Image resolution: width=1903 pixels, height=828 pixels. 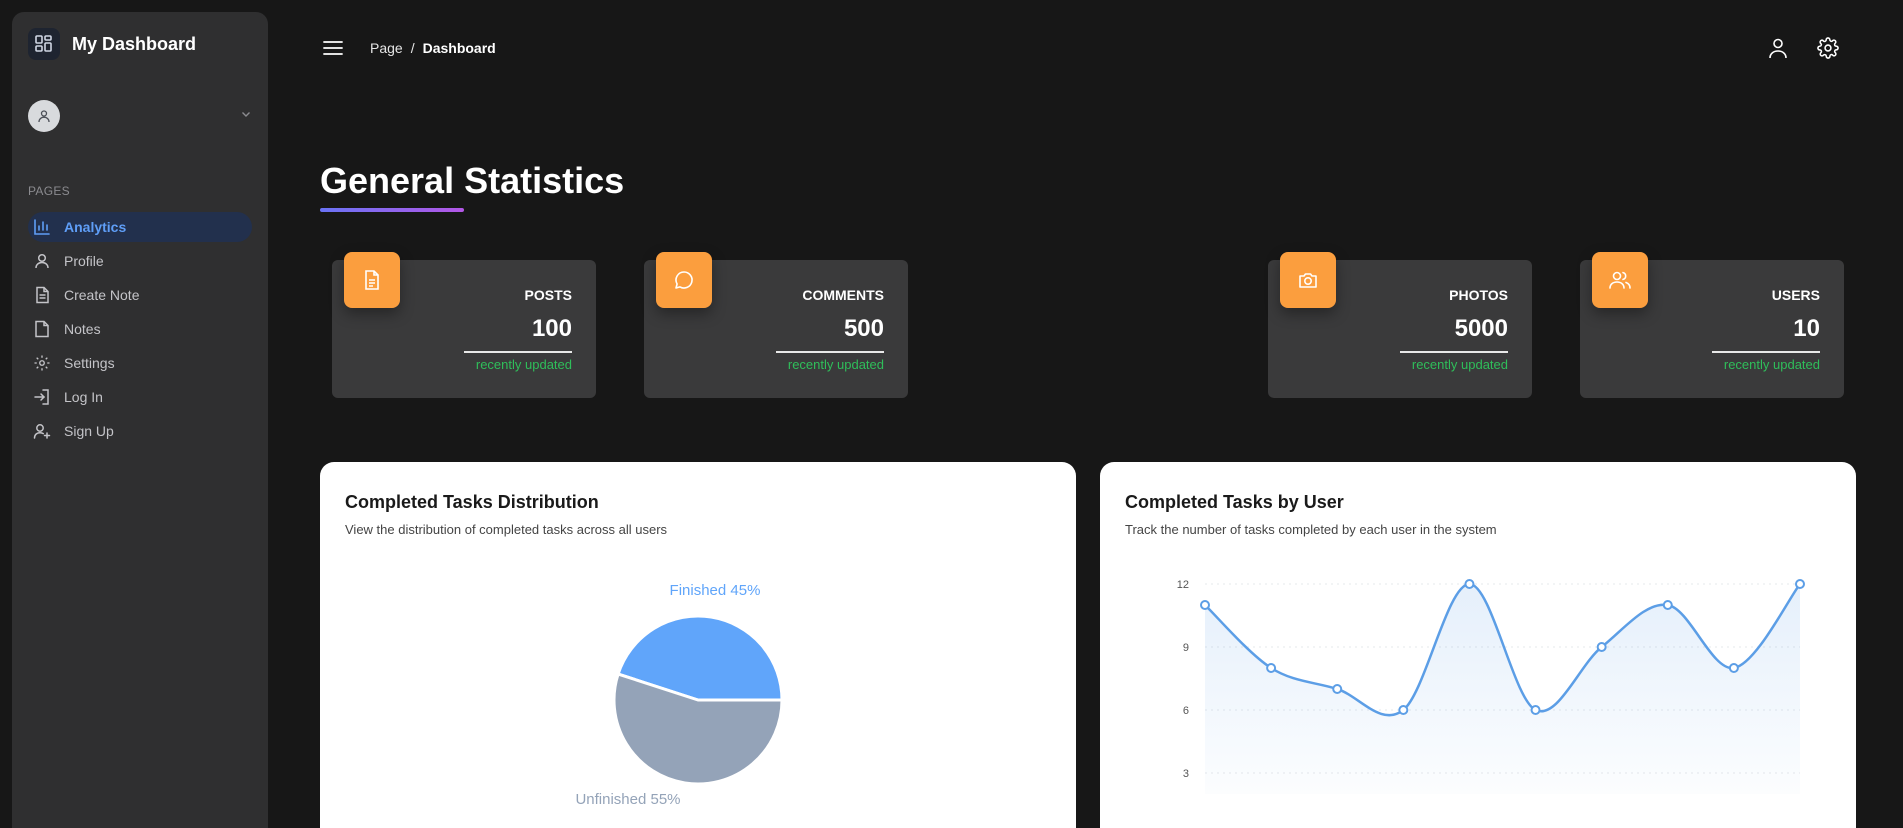 What do you see at coordinates (1186, 711) in the screenshot?
I see `y-tick-label: 6` at bounding box center [1186, 711].